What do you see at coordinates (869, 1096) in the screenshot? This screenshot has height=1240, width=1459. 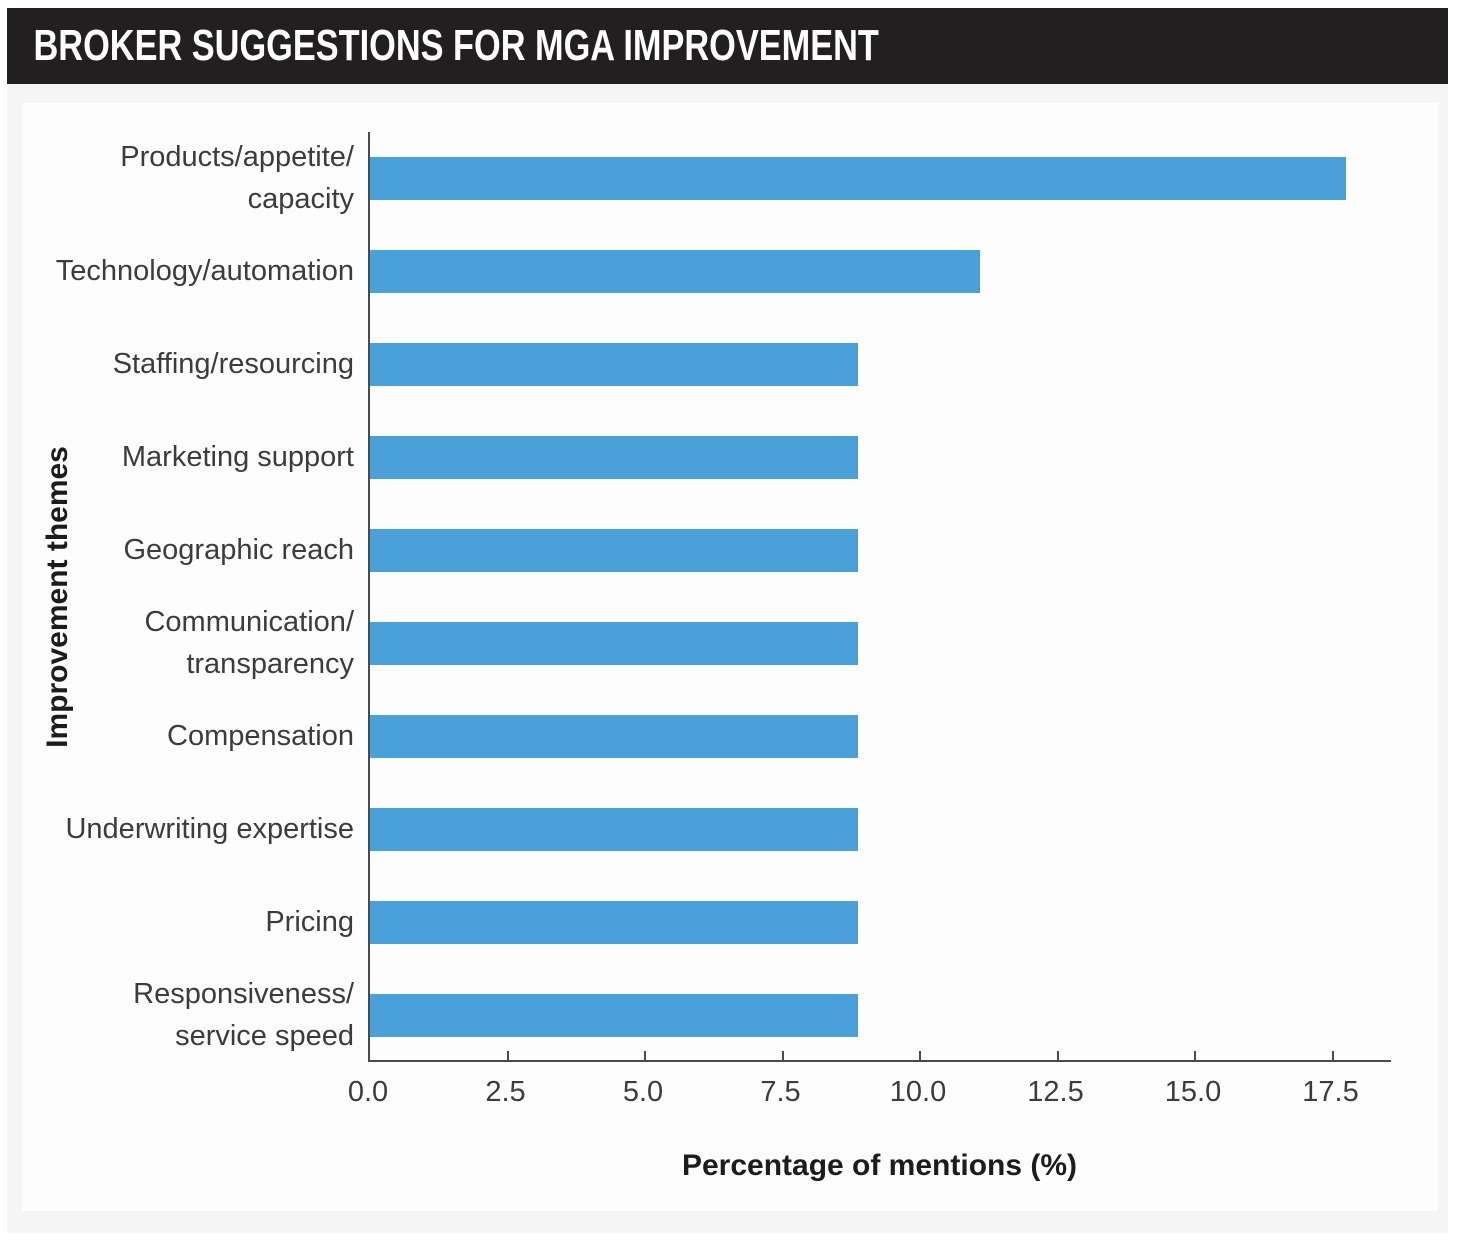 I see `x-tick-labels: 0.0 2.5 5.0 7.5 10.0 12.5 15.0 17.5` at bounding box center [869, 1096].